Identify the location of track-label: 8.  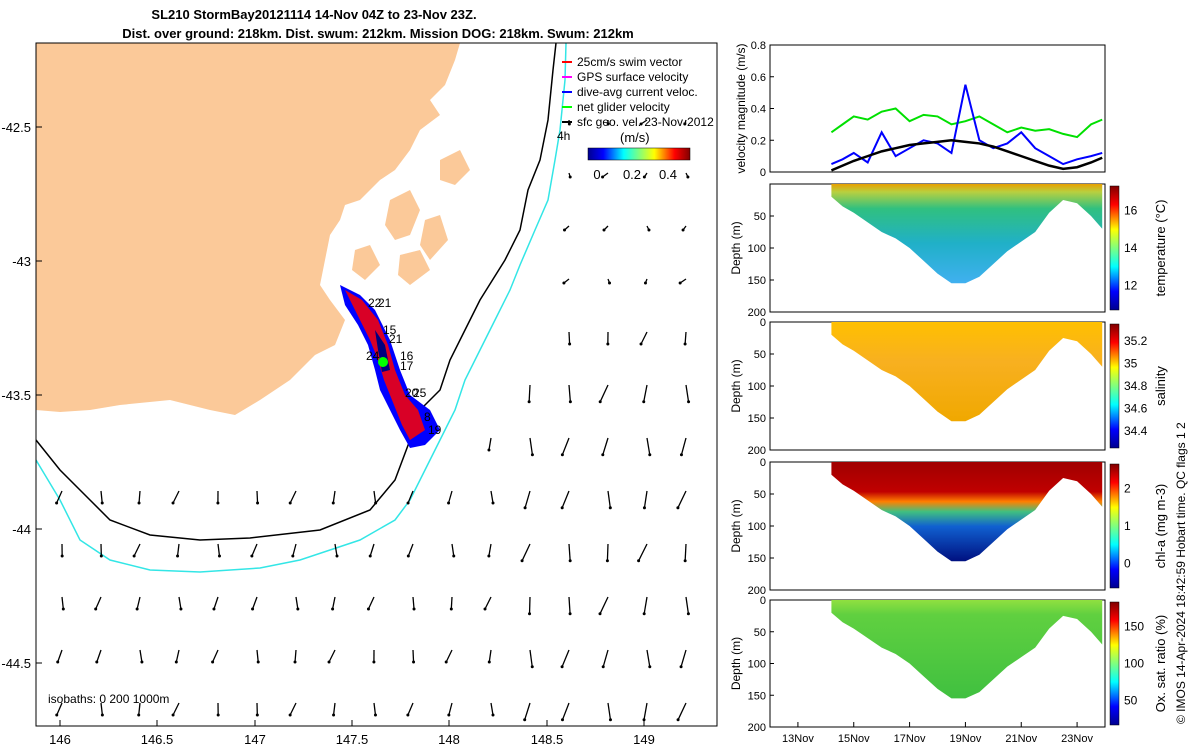
(427, 417).